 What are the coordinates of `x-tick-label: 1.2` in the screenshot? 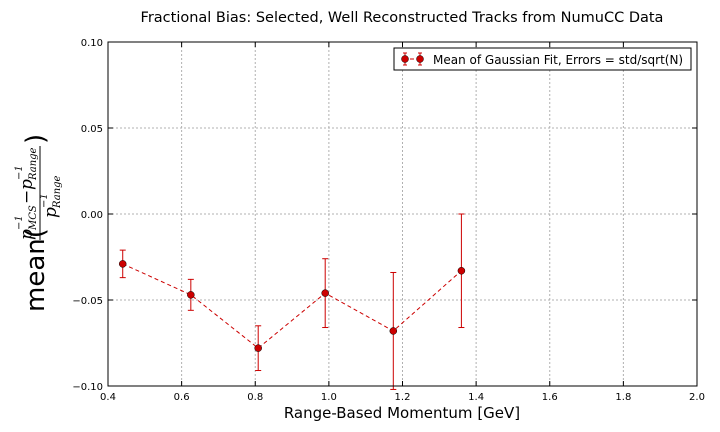 It's located at (403, 397).